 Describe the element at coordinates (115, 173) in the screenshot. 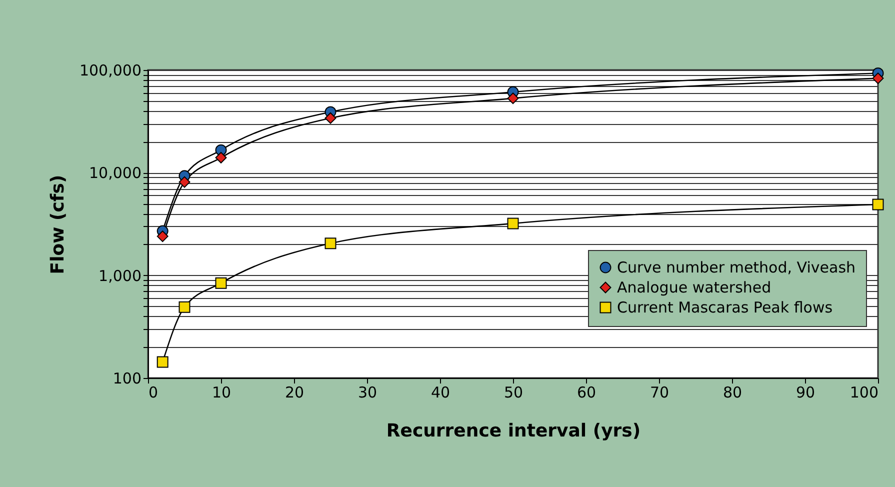

I see `y-tick-label: 10,000` at that location.